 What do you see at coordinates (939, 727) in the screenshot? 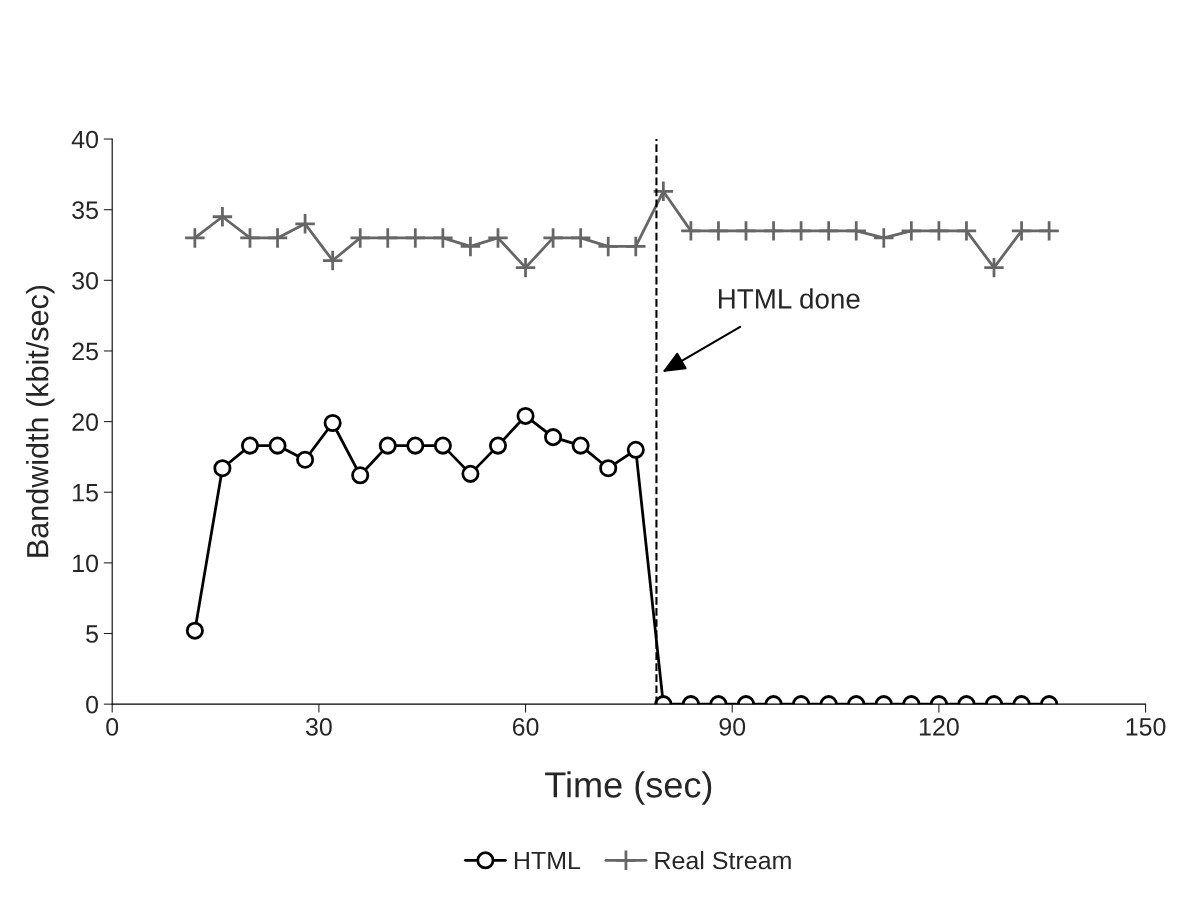
I see `x-tick-label: 120` at bounding box center [939, 727].